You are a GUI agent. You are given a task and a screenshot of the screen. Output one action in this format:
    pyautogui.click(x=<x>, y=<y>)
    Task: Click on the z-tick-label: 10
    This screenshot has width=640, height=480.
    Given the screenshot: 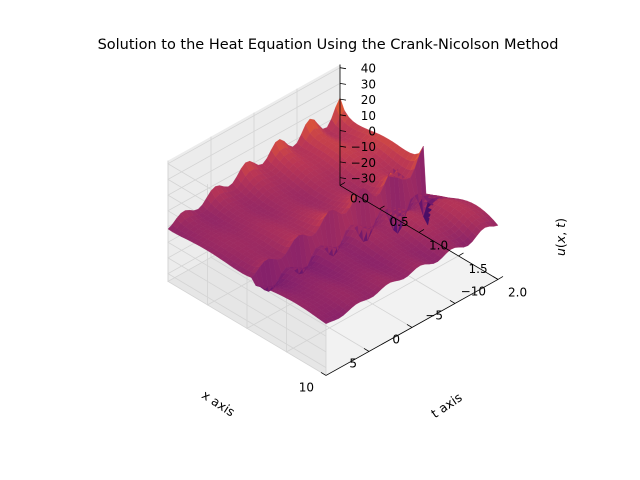 What is the action you would take?
    pyautogui.click(x=368, y=116)
    